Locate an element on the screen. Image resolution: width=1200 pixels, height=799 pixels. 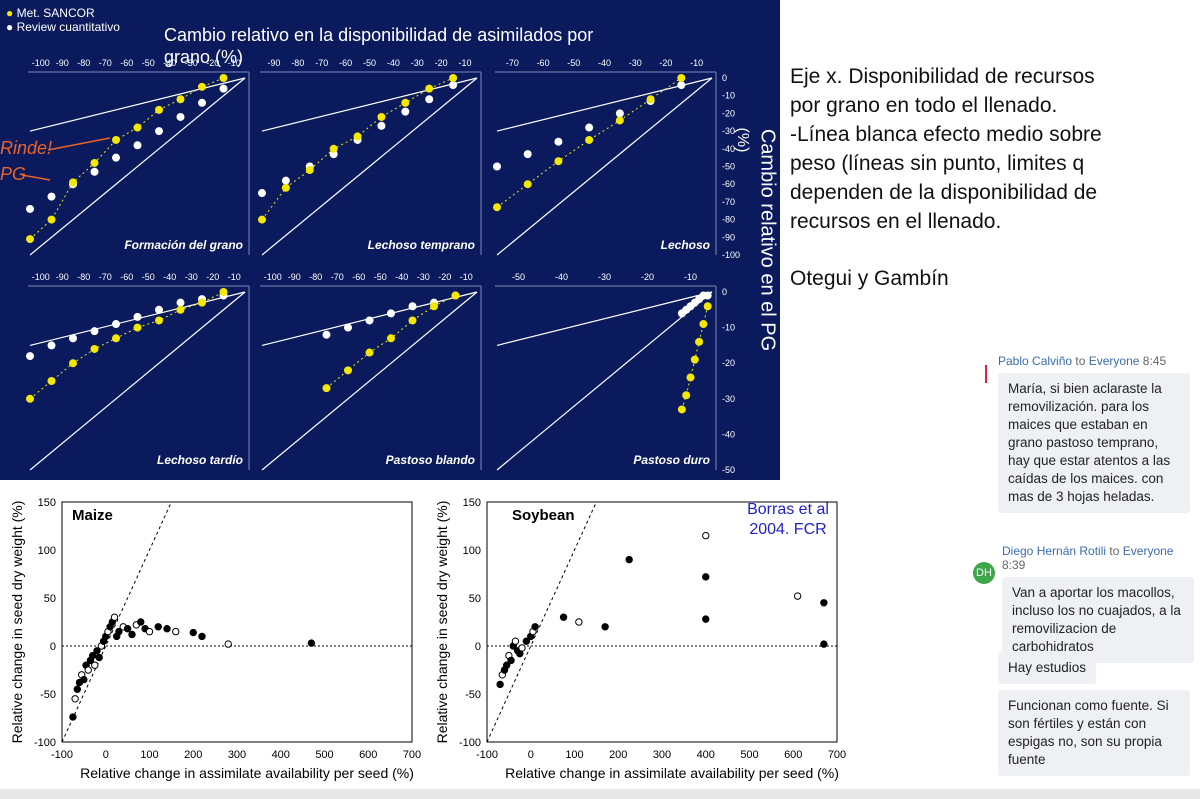
right-axis-label: Cambio relativo en el PG is located at coordinates (767, 240).